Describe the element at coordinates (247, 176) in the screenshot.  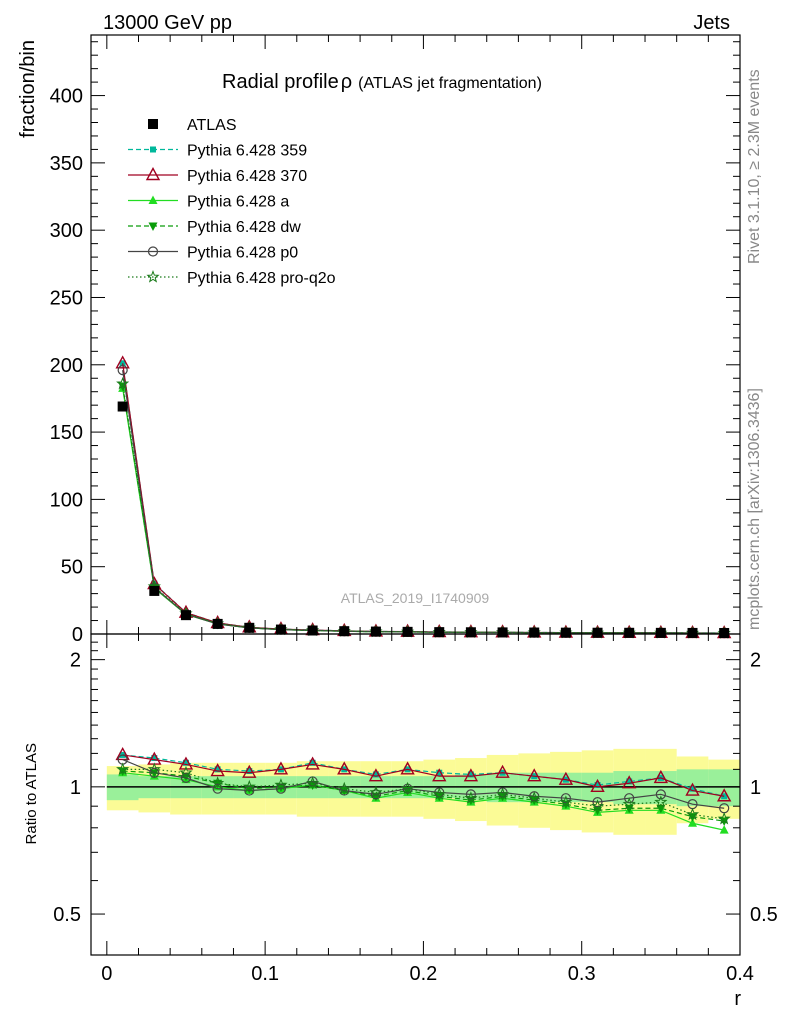
I see `legend-label-1: Pythia 6.428 370` at that location.